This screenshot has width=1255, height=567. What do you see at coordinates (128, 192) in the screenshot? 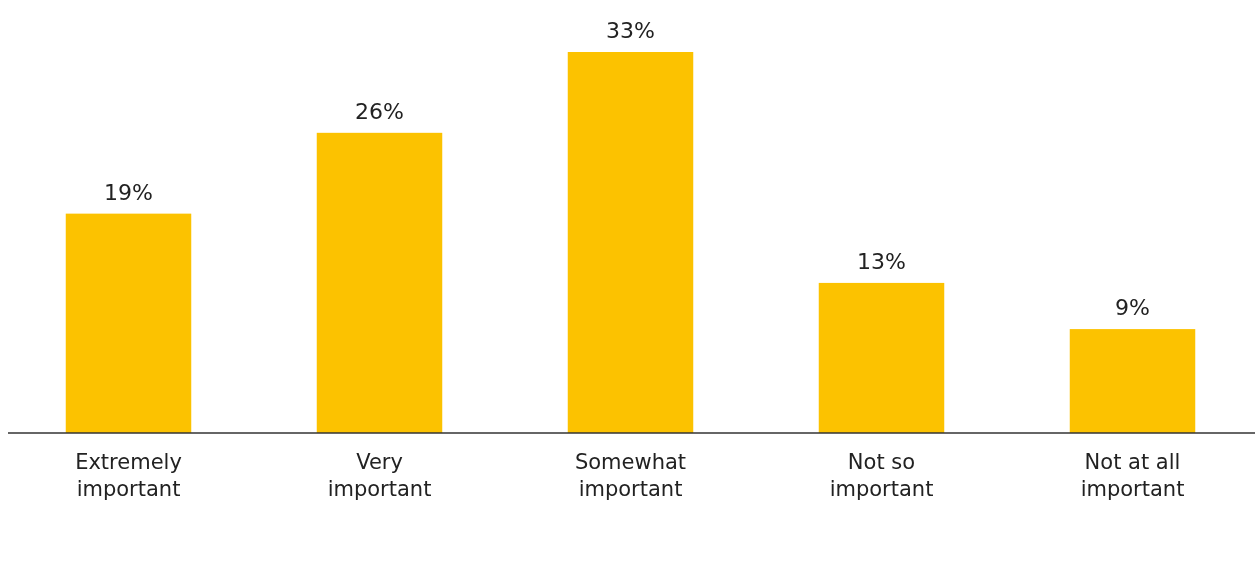
I see `data-label: 19%` at bounding box center [128, 192].